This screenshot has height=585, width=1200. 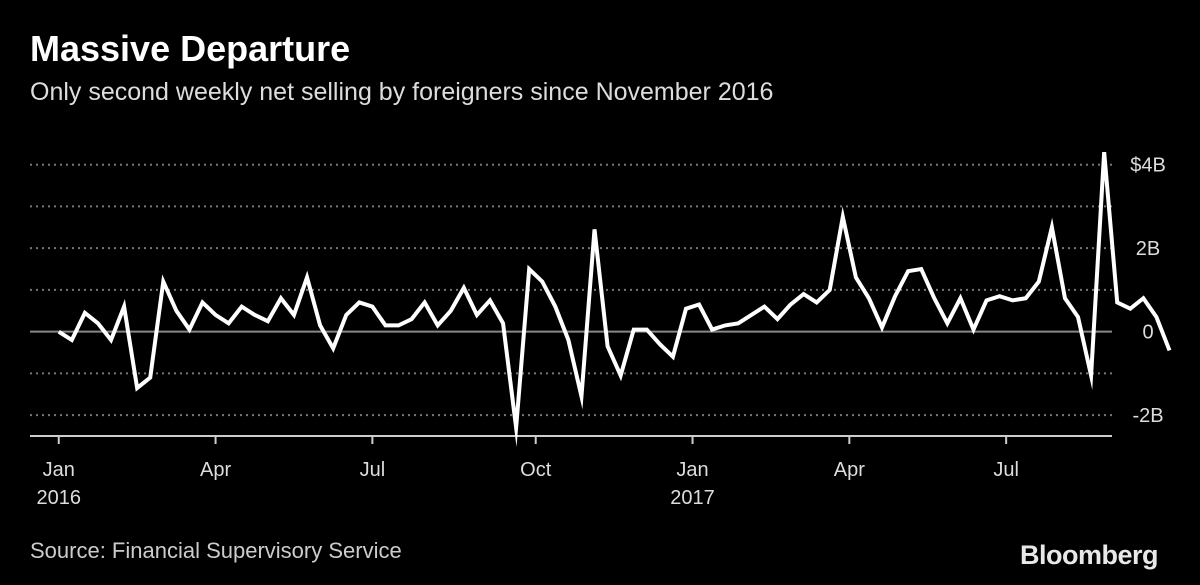 What do you see at coordinates (1148, 291) in the screenshot?
I see `y-axis: $4B 2B 0 -2B` at bounding box center [1148, 291].